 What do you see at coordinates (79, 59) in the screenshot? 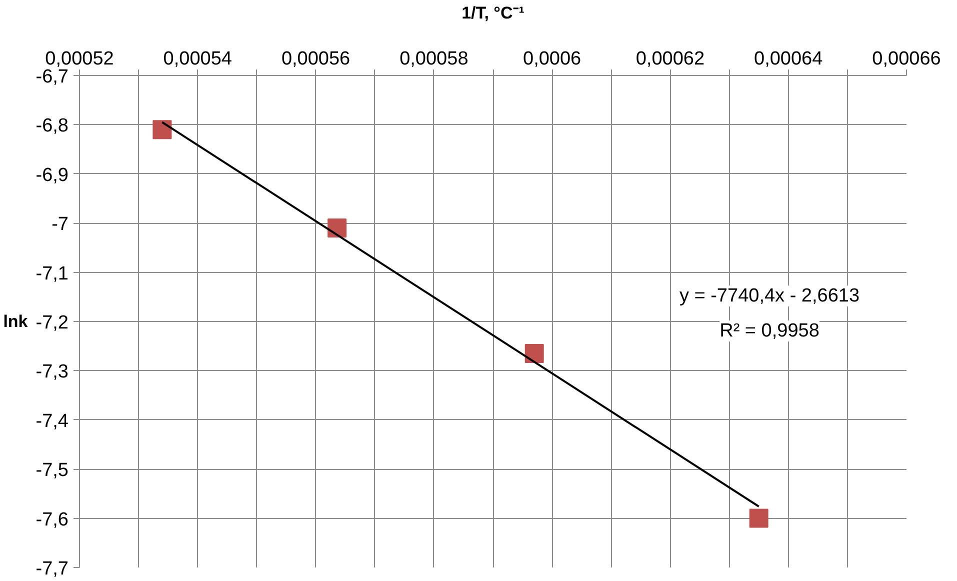
I see `x-tick-label: 0,00052` at bounding box center [79, 59].